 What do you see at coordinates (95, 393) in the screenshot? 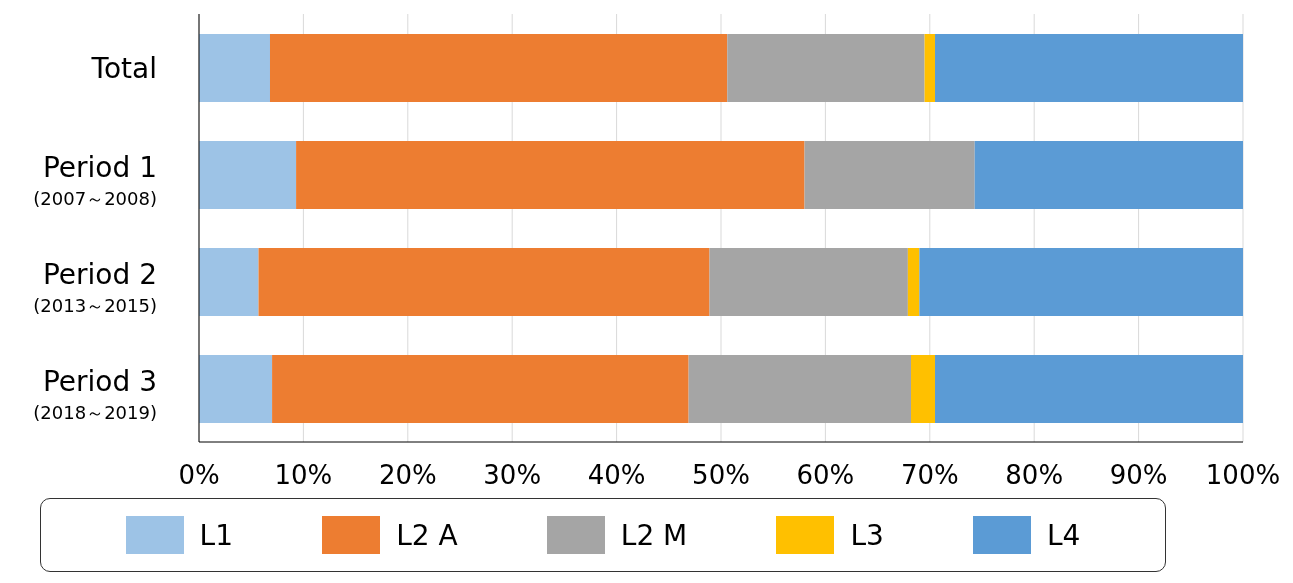
I see `y-tick-label: Period 3 (2018～2019)` at bounding box center [95, 393].